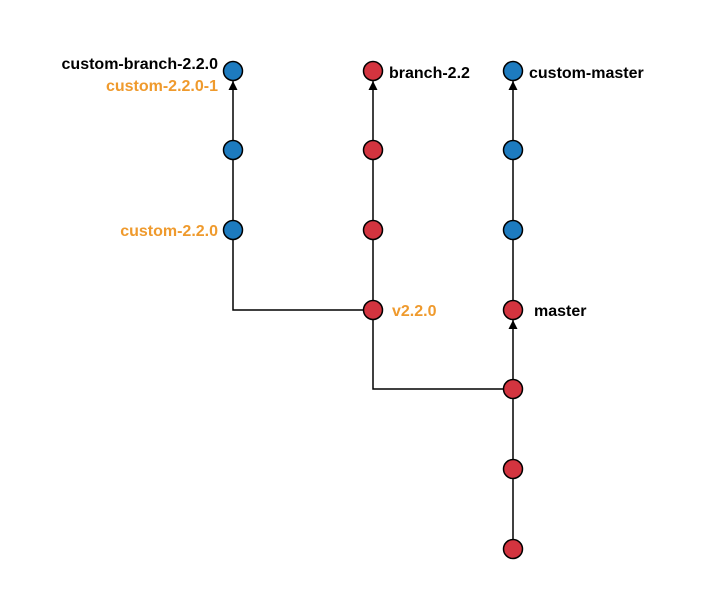 The width and height of the screenshot is (703, 601). I want to click on tag-label-v220: v2.2.0, so click(414, 311).